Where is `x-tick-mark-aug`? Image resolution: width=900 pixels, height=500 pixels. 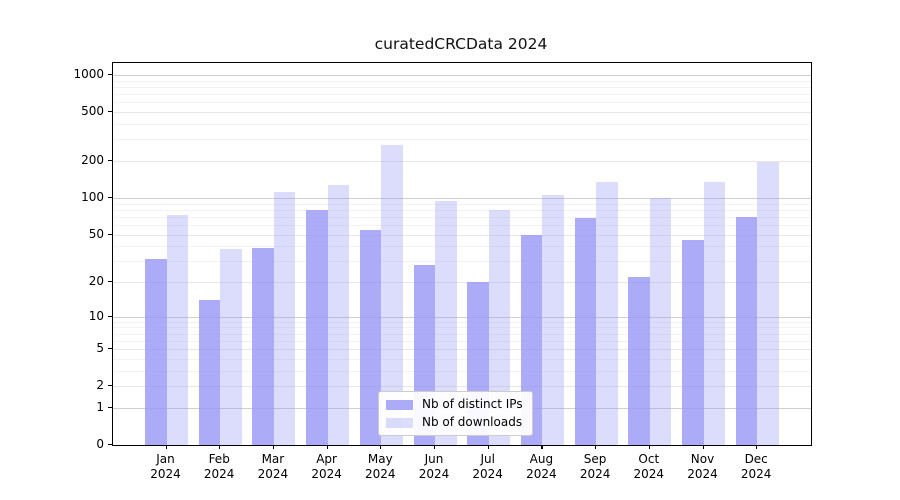
x-tick-mark-aug is located at coordinates (542, 447).